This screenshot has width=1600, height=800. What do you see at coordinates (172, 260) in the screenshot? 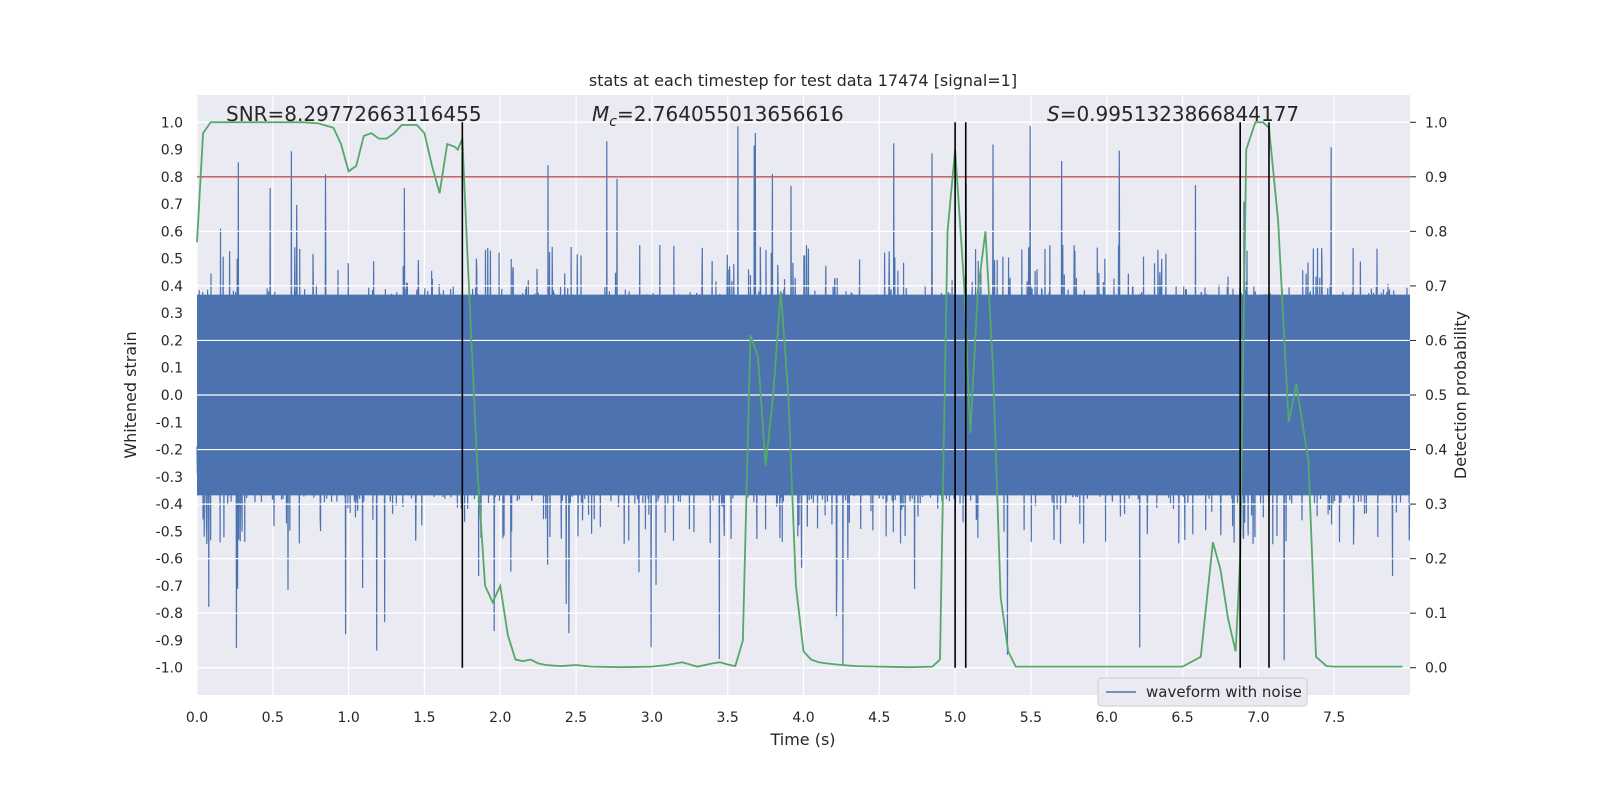
I see `y-tick-label: 0.5` at bounding box center [172, 260].